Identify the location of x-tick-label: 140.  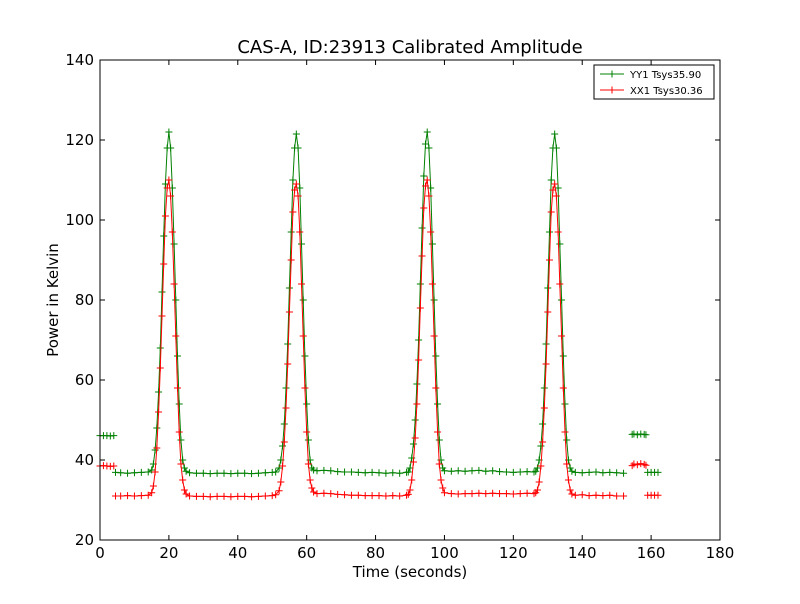
(582, 553).